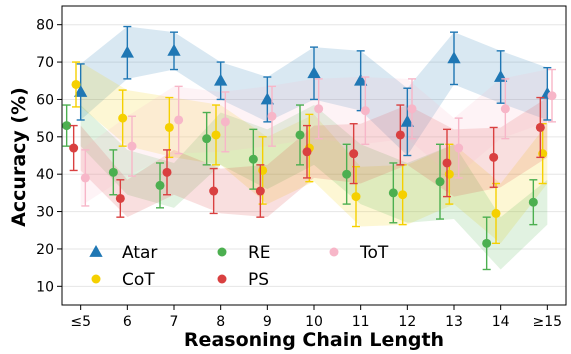  What do you see at coordinates (454, 322) in the screenshot?
I see `x-tick-label: 13` at bounding box center [454, 322].